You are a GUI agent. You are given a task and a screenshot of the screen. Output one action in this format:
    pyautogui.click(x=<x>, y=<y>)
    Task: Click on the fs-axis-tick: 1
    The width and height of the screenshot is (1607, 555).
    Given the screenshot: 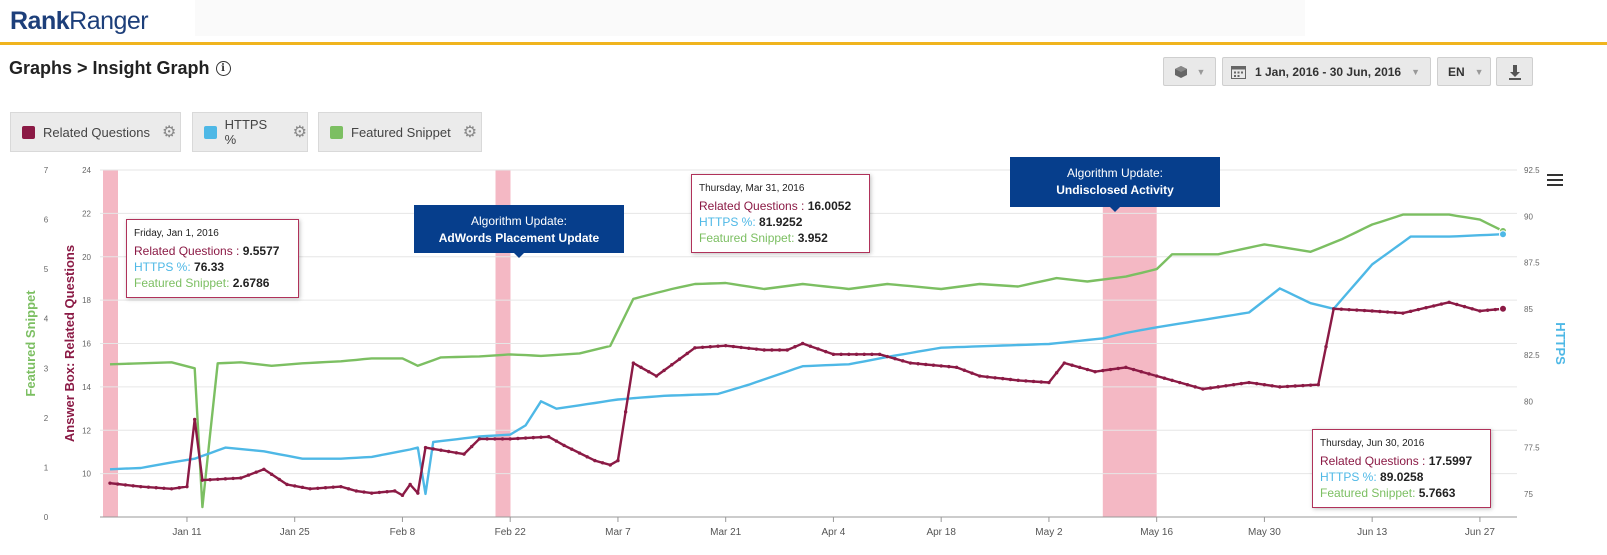 What is the action you would take?
    pyautogui.click(x=46, y=467)
    